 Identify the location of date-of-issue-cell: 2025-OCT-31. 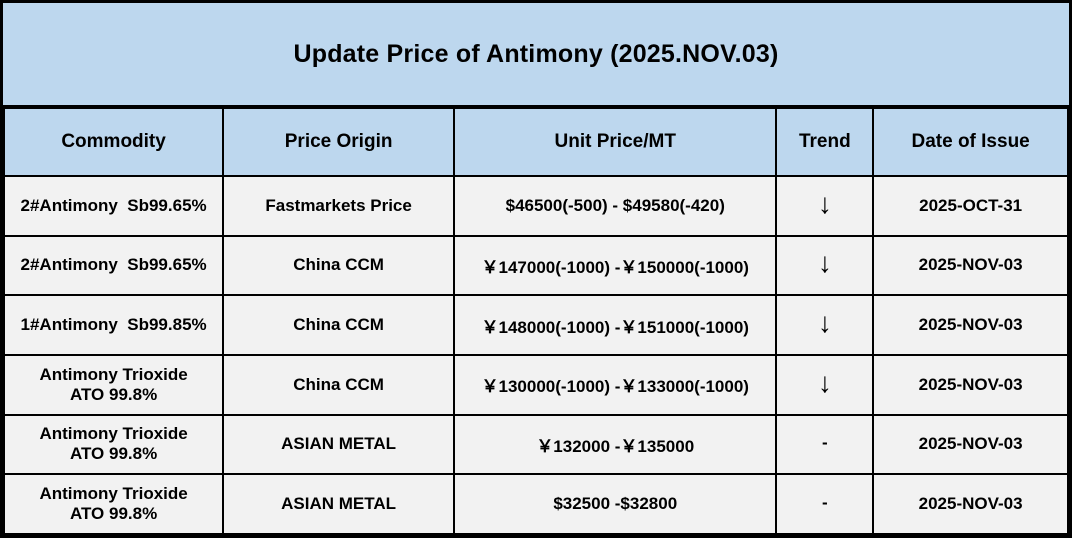
(970, 206).